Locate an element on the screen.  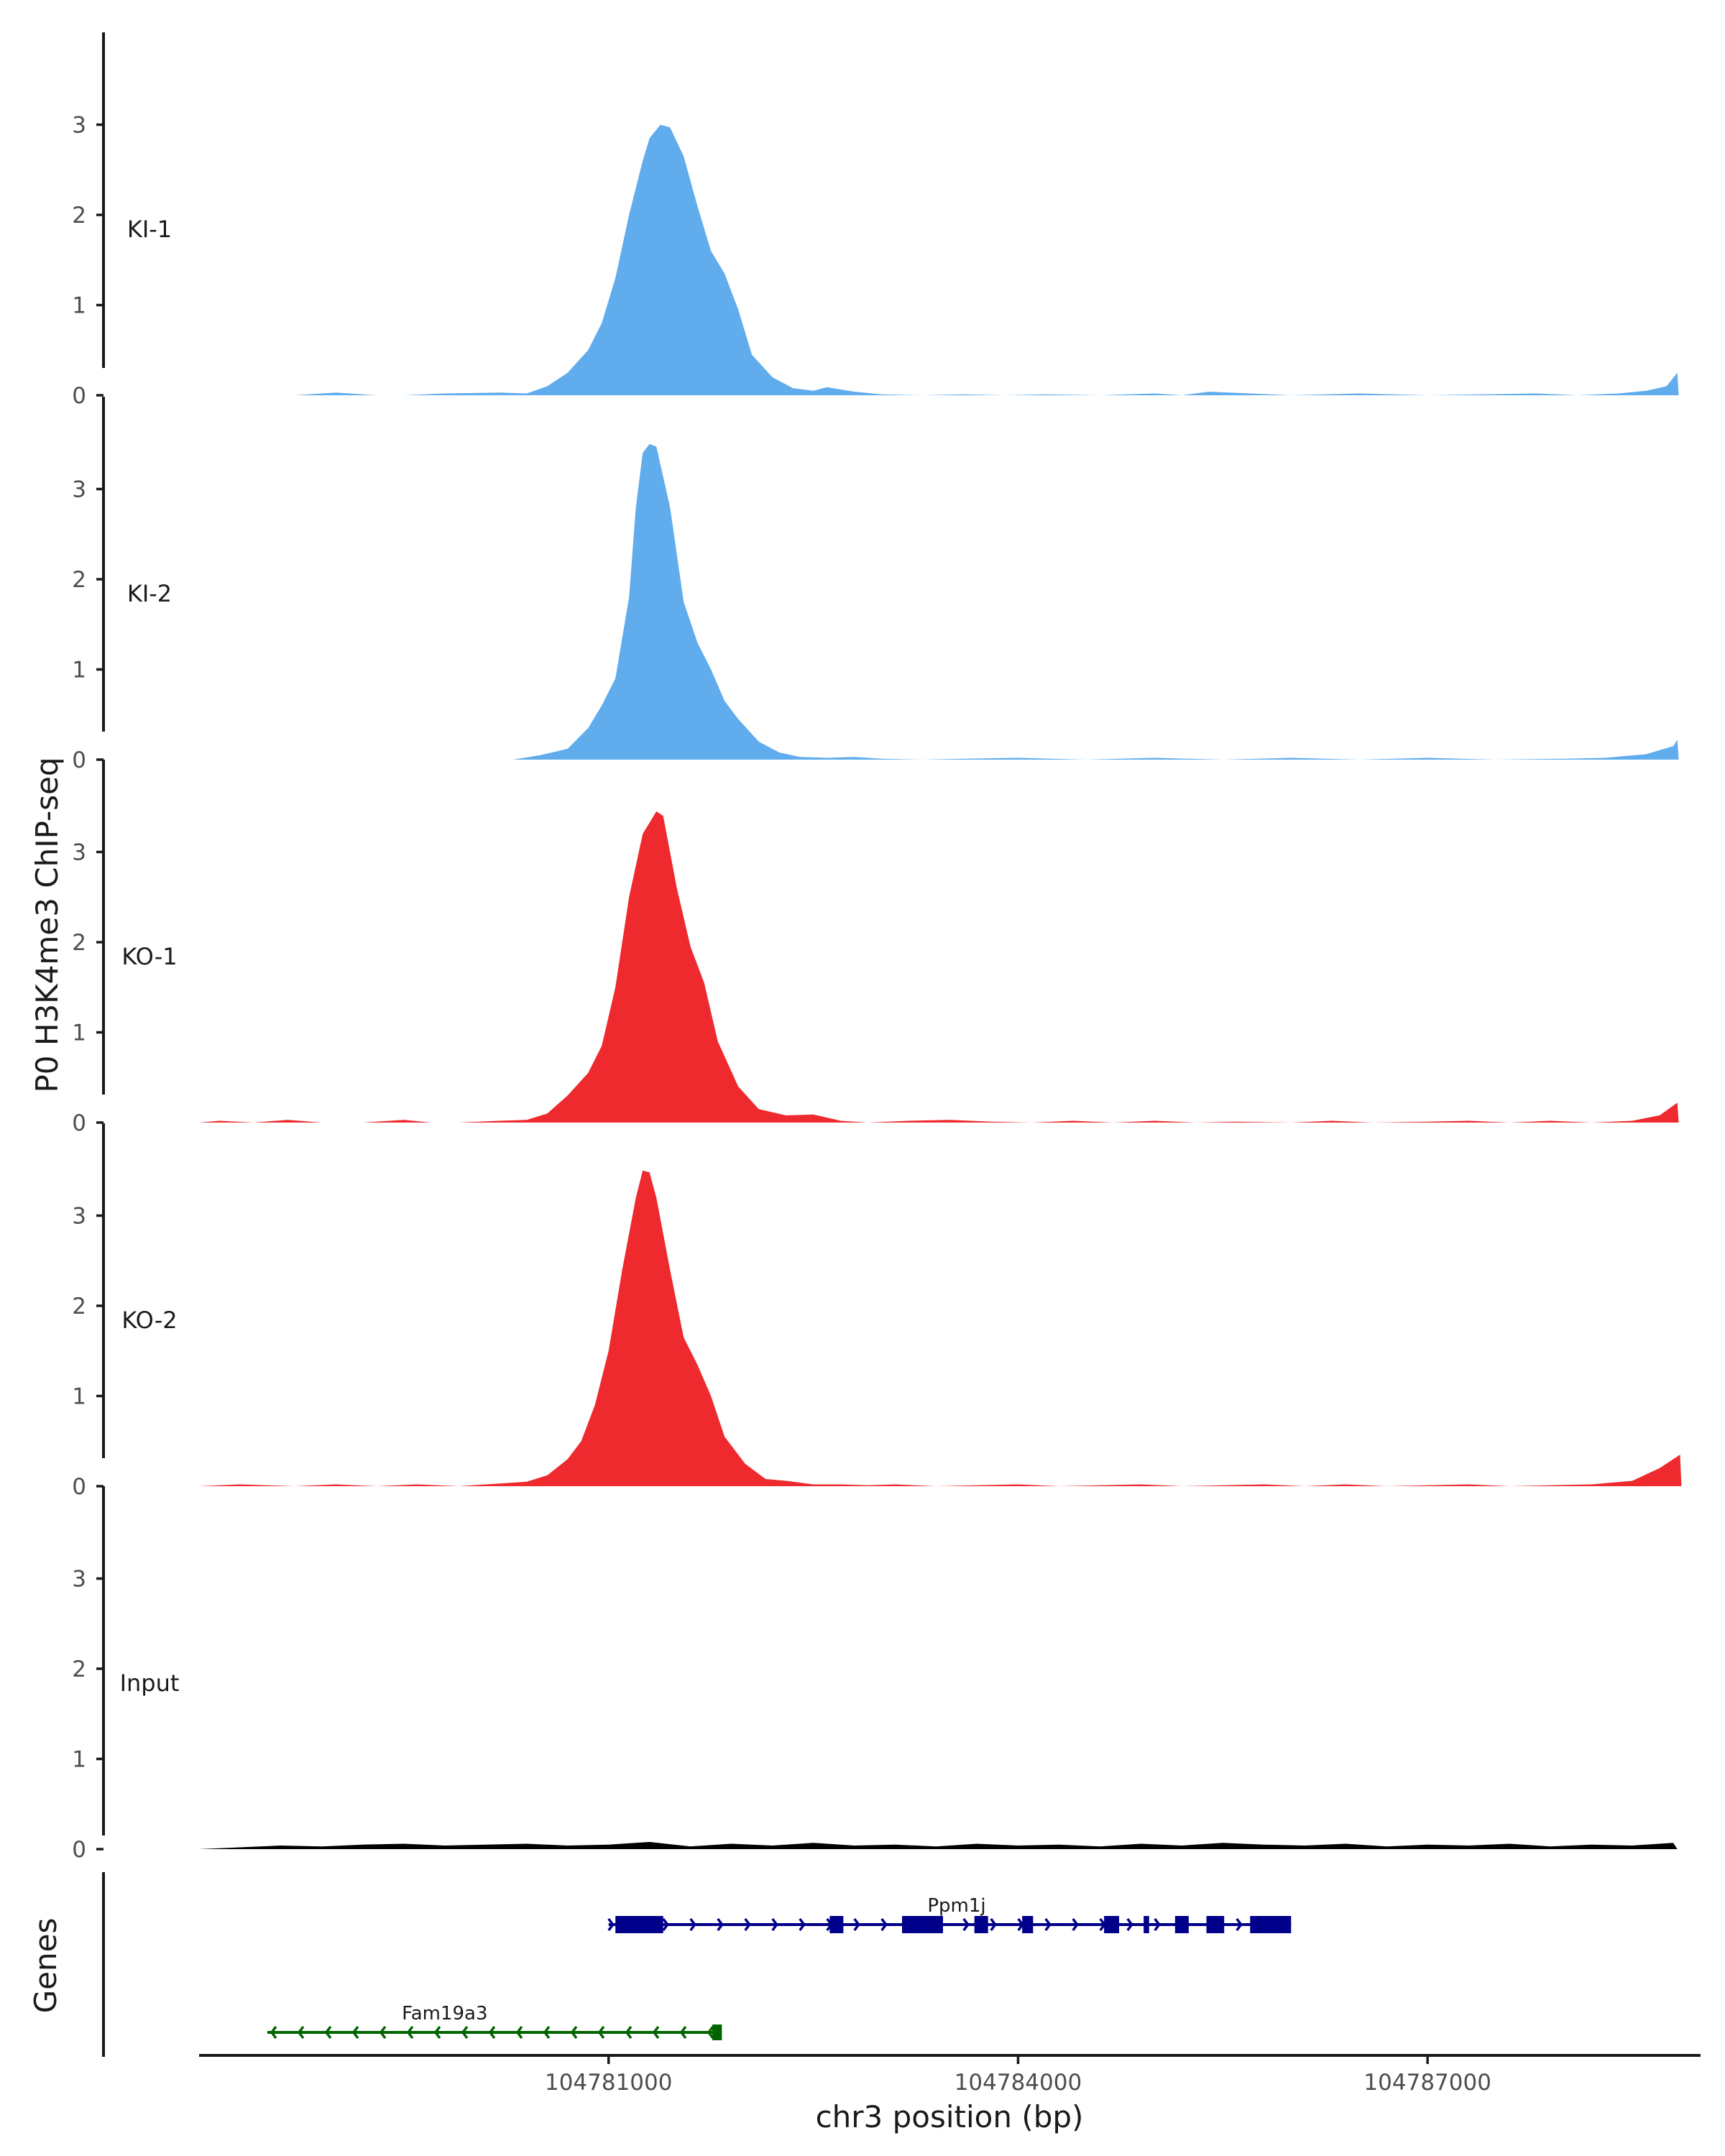
track-label: KI-1 is located at coordinates (149, 229).